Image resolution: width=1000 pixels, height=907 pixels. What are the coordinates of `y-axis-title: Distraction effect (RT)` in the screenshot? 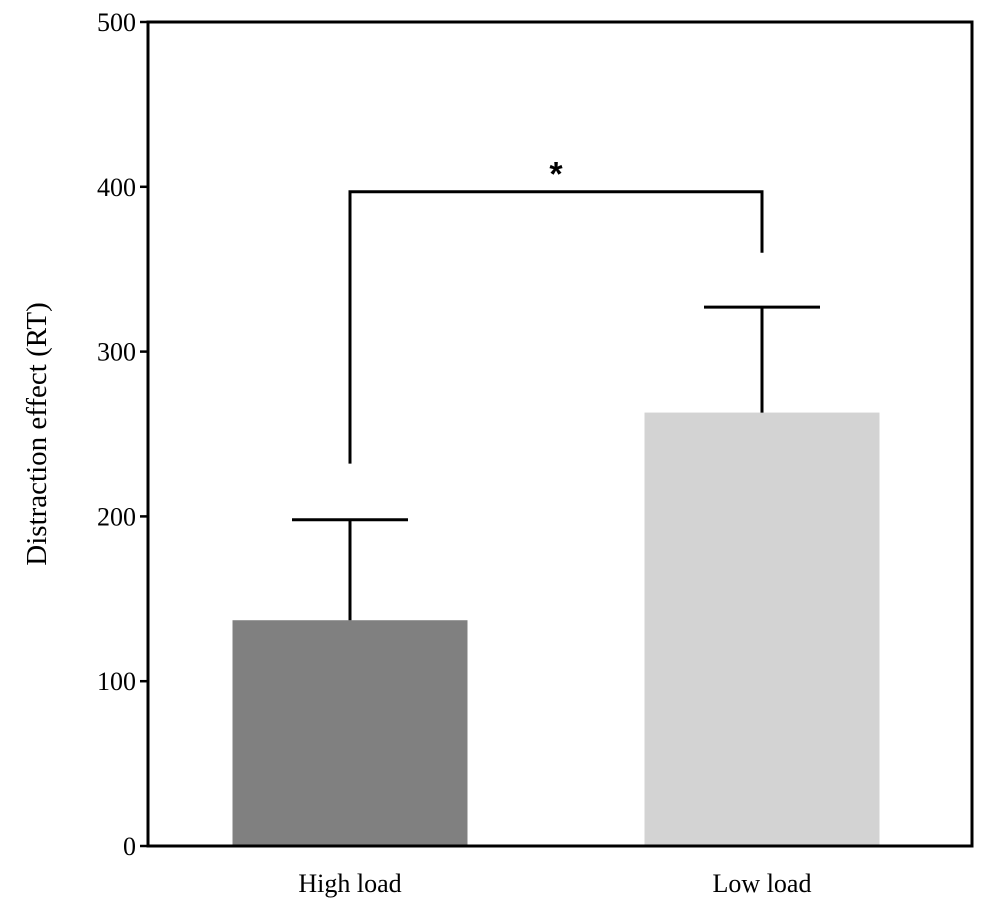 It's located at (37, 433).